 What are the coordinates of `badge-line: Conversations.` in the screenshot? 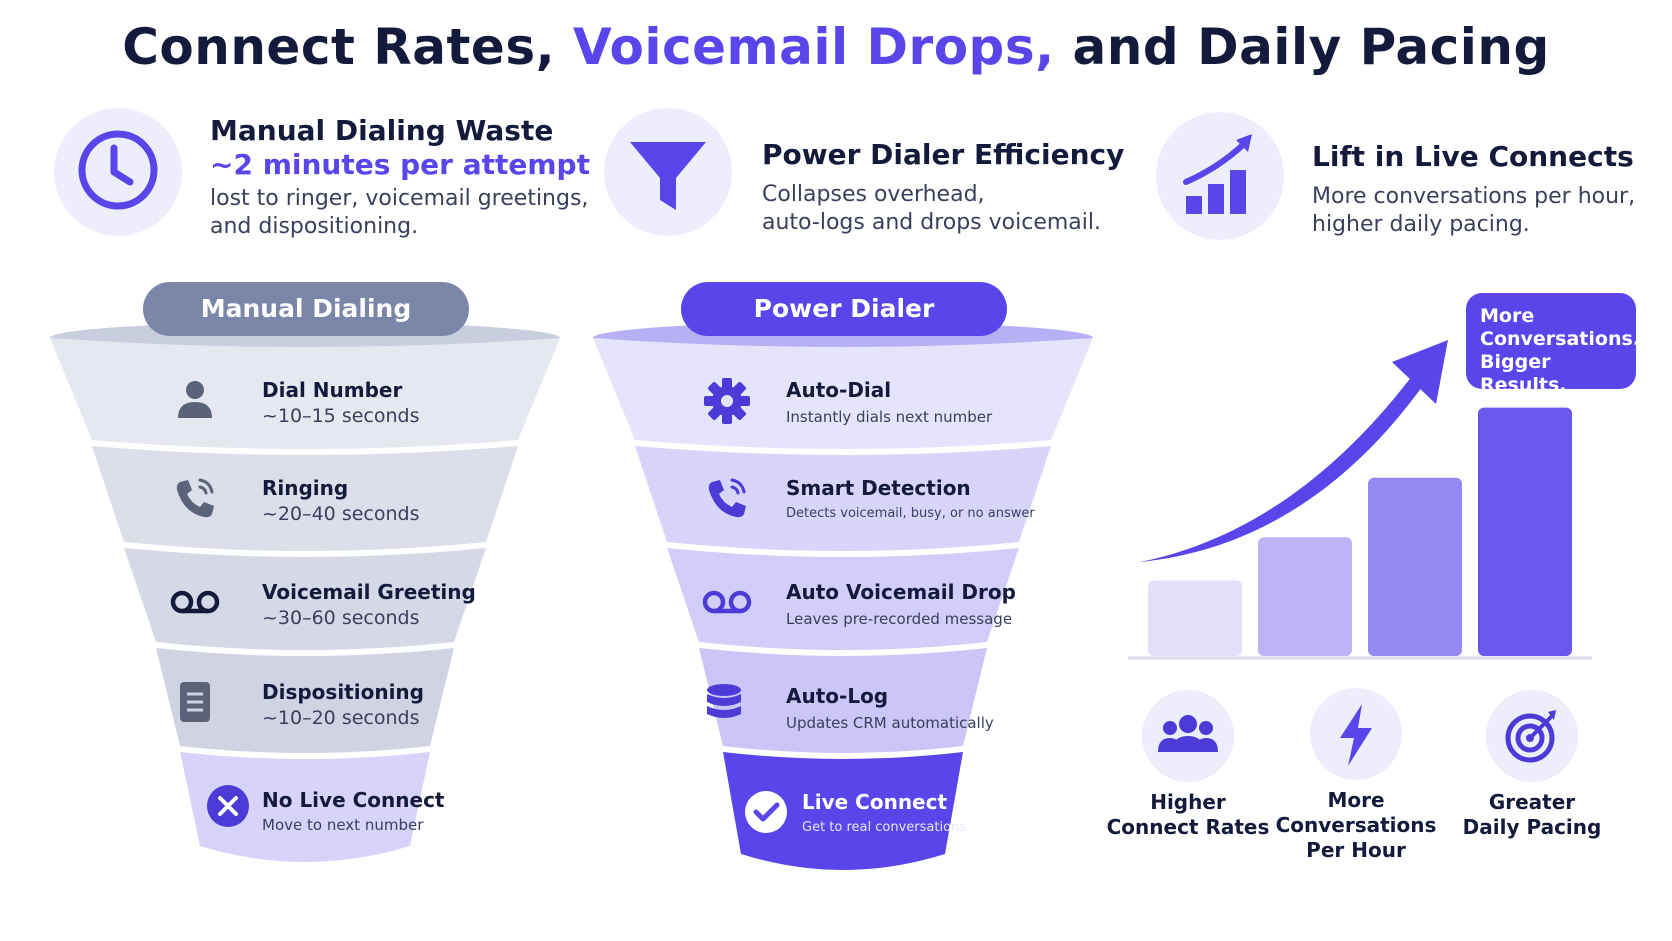 It's located at (1560, 339).